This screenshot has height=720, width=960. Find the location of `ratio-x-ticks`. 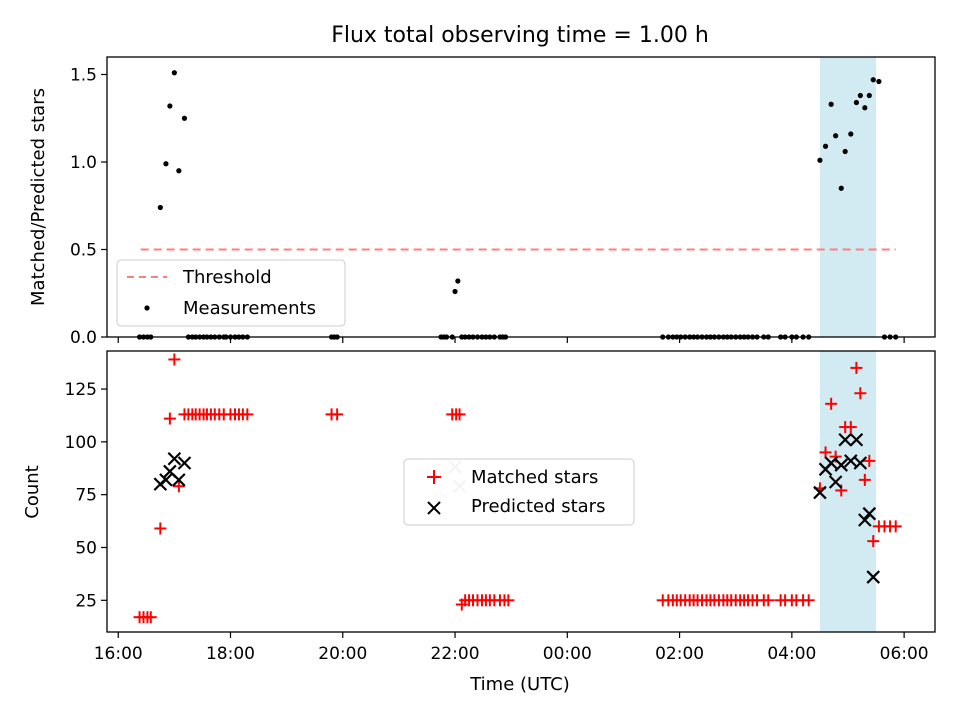

ratio-x-ticks is located at coordinates (511, 340).